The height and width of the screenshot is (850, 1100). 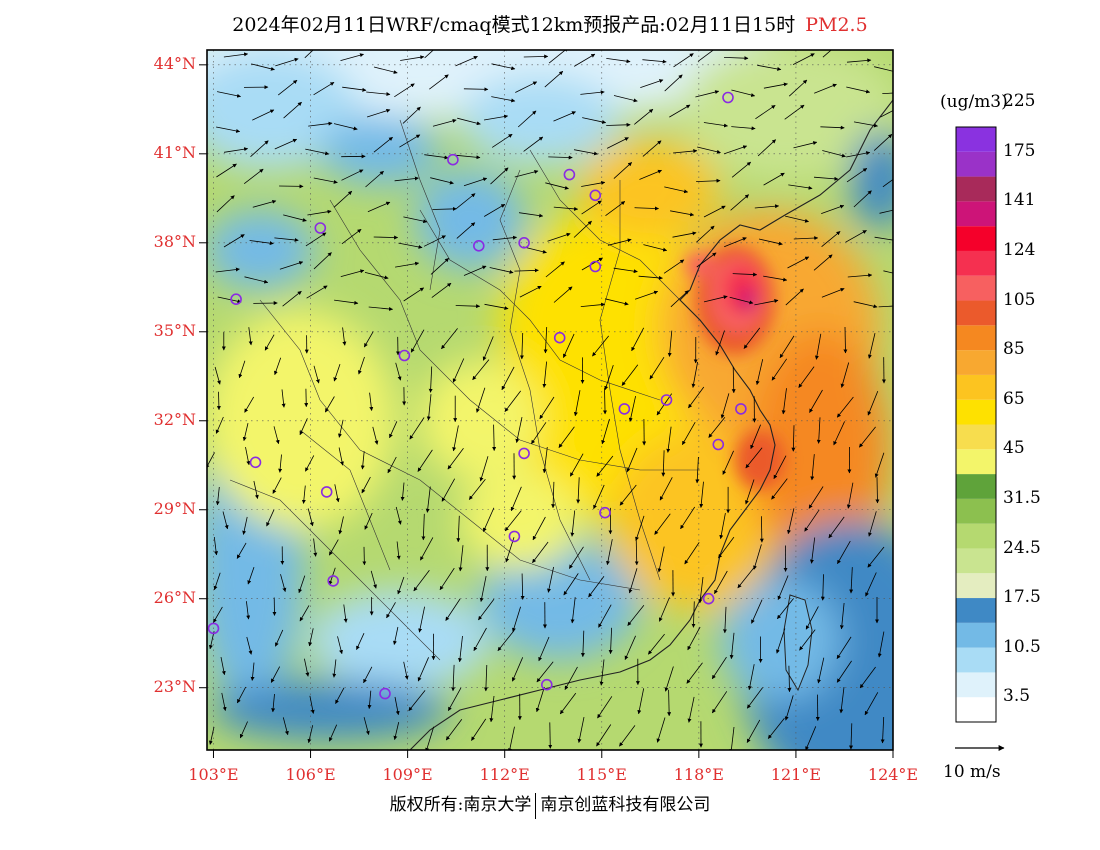 I want to click on colorbar-unit: (ug/m3), so click(x=974, y=102).